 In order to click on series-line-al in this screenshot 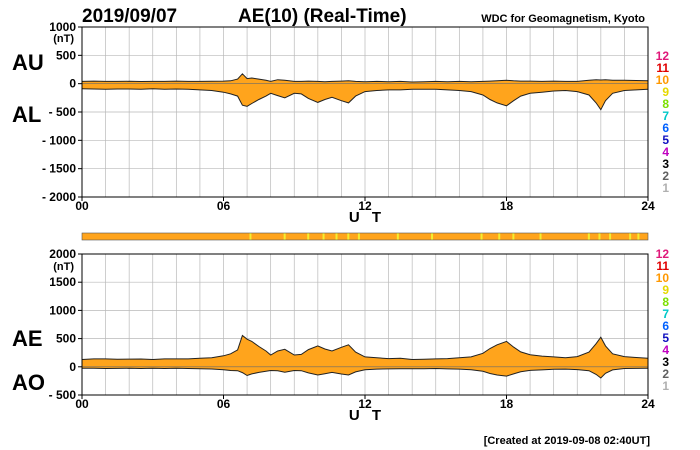, I will do `click(365, 99)`.